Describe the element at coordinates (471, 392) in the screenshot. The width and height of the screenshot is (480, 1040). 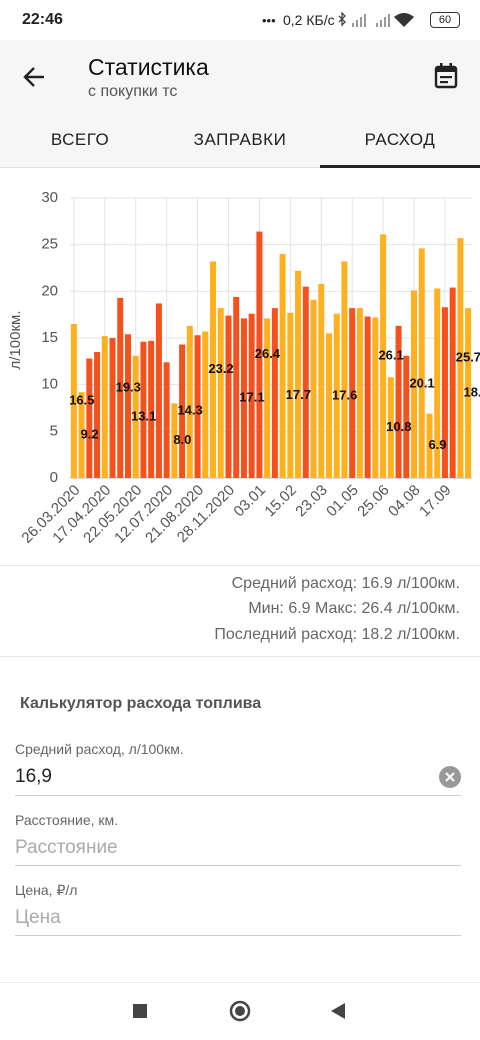
I see `data-label: 18.2` at that location.